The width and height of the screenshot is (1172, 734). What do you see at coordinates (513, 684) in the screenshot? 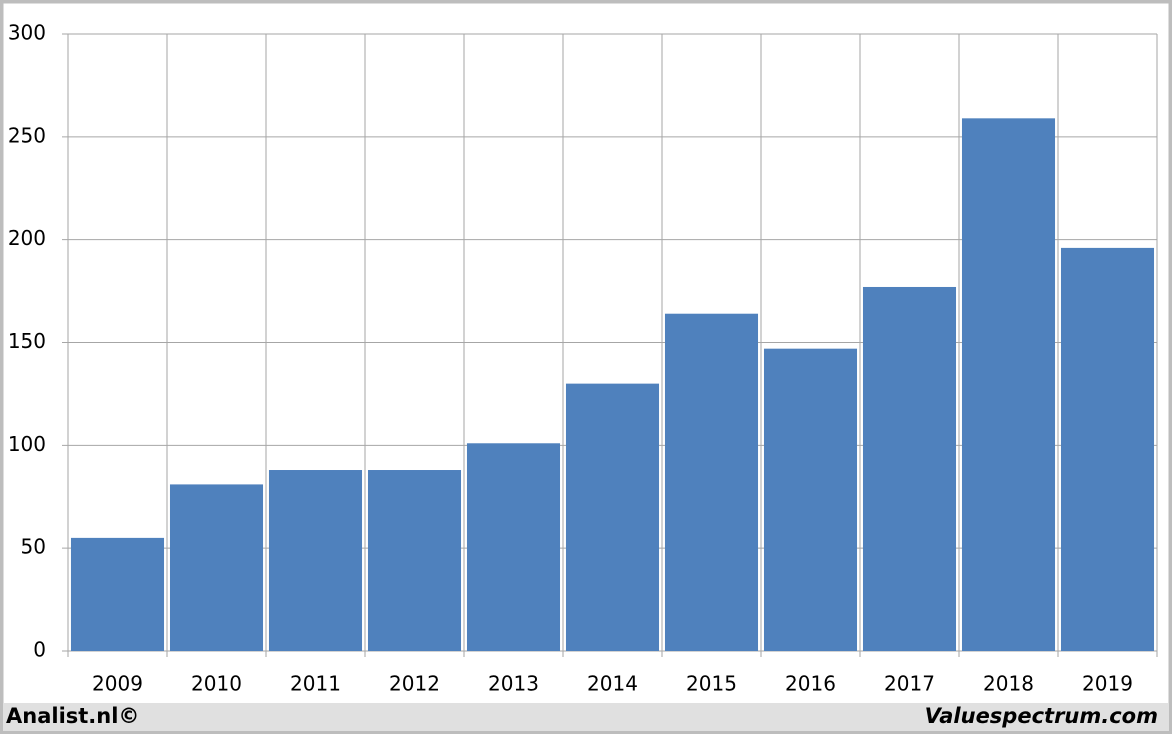
I see `x-tick-label: 2013` at bounding box center [513, 684].